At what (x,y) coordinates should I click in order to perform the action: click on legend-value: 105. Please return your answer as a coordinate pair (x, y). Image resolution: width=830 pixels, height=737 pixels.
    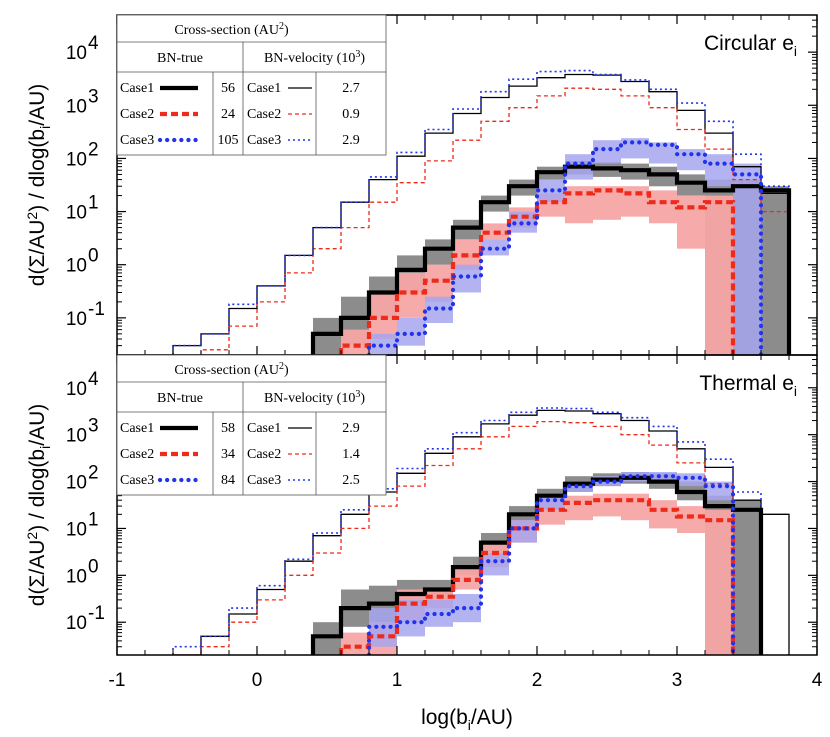
    Looking at the image, I should click on (228, 140).